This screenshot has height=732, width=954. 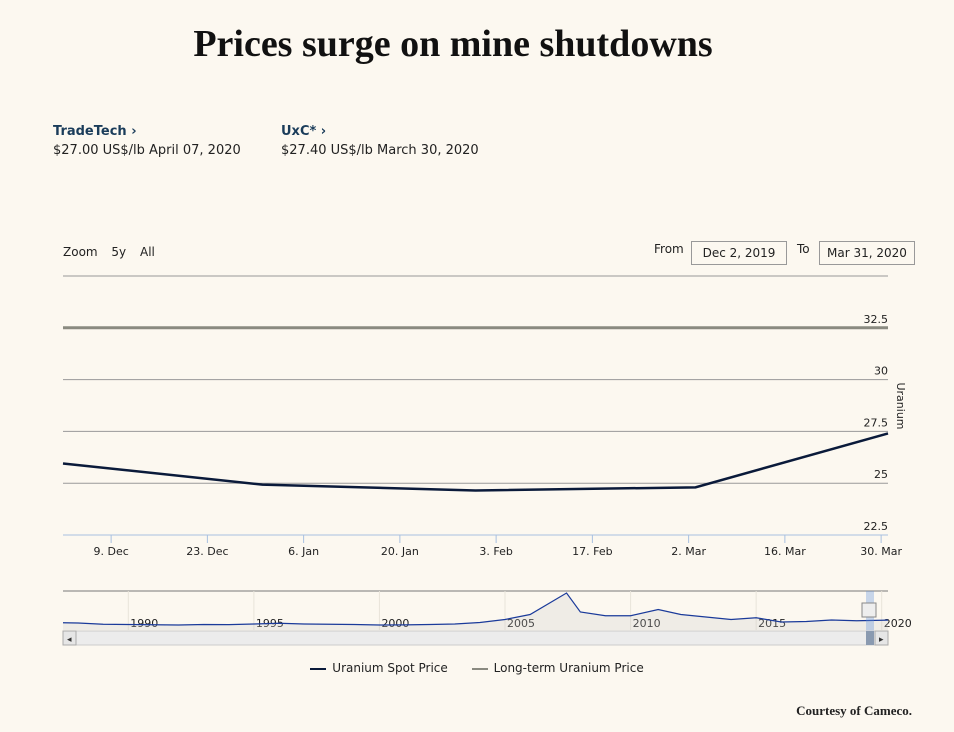 I want to click on x-tick-label: 17. Feb, so click(x=592, y=551).